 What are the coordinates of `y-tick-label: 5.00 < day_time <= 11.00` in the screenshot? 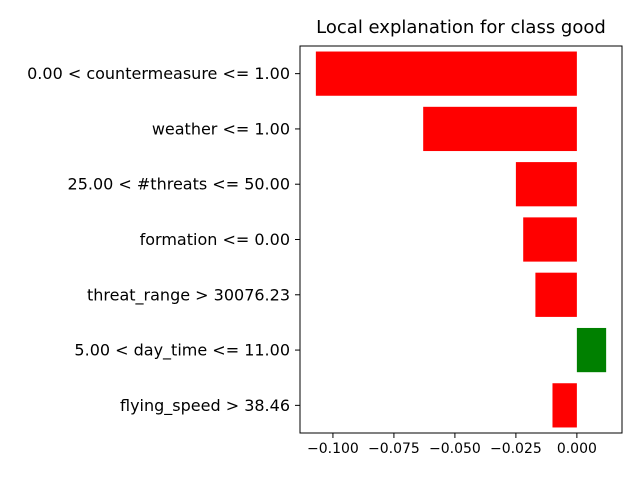 It's located at (182, 351).